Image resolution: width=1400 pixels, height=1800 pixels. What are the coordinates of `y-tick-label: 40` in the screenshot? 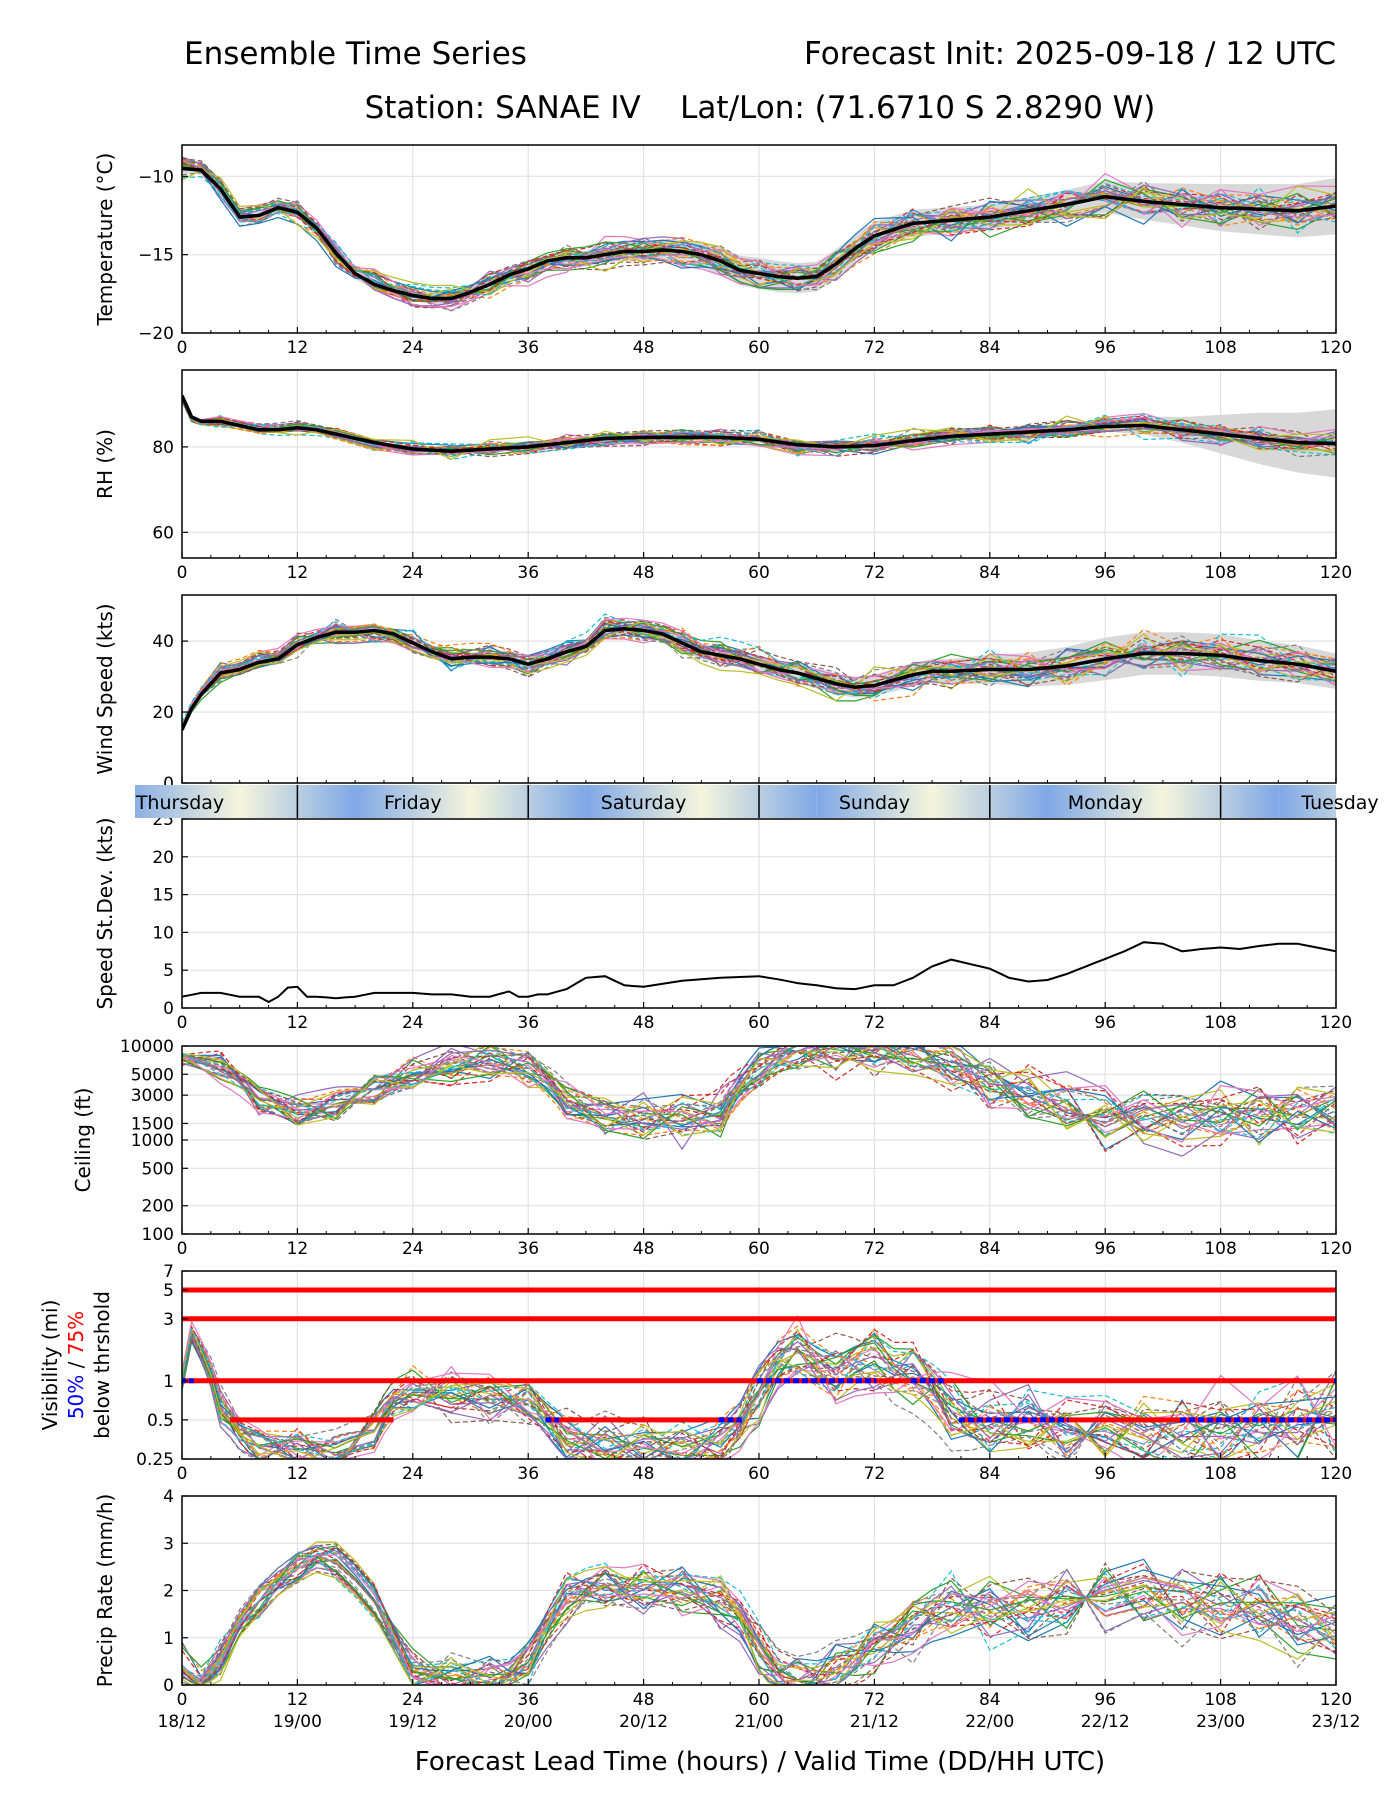 It's located at (163, 642).